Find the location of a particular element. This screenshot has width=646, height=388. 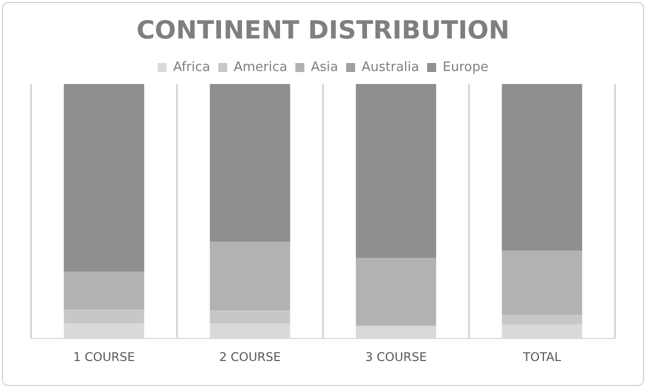

x-tick-label: 1 COURSE is located at coordinates (104, 357).